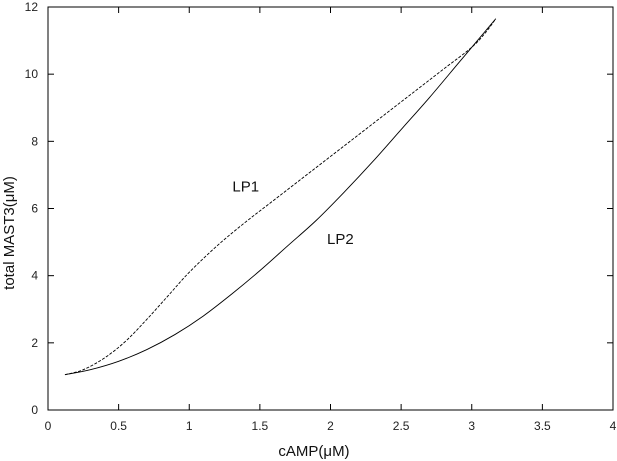 The height and width of the screenshot is (461, 617). Describe the element at coordinates (330, 426) in the screenshot. I see `x-tick-label: 2` at that location.